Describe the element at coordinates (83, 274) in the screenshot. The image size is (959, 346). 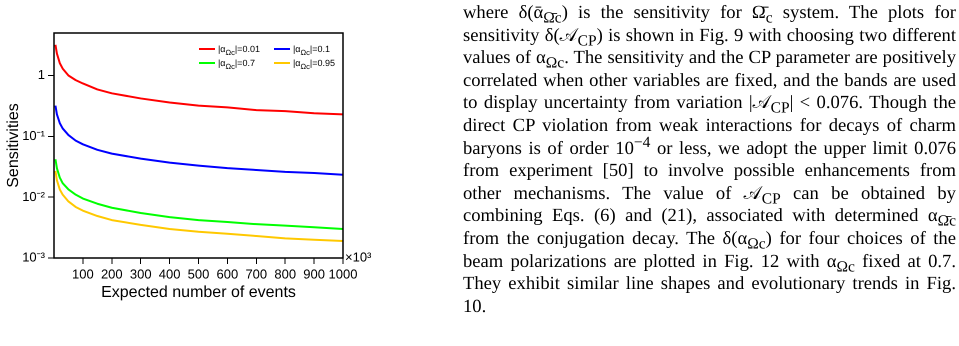
I see `x-tick-label: 100` at that location.